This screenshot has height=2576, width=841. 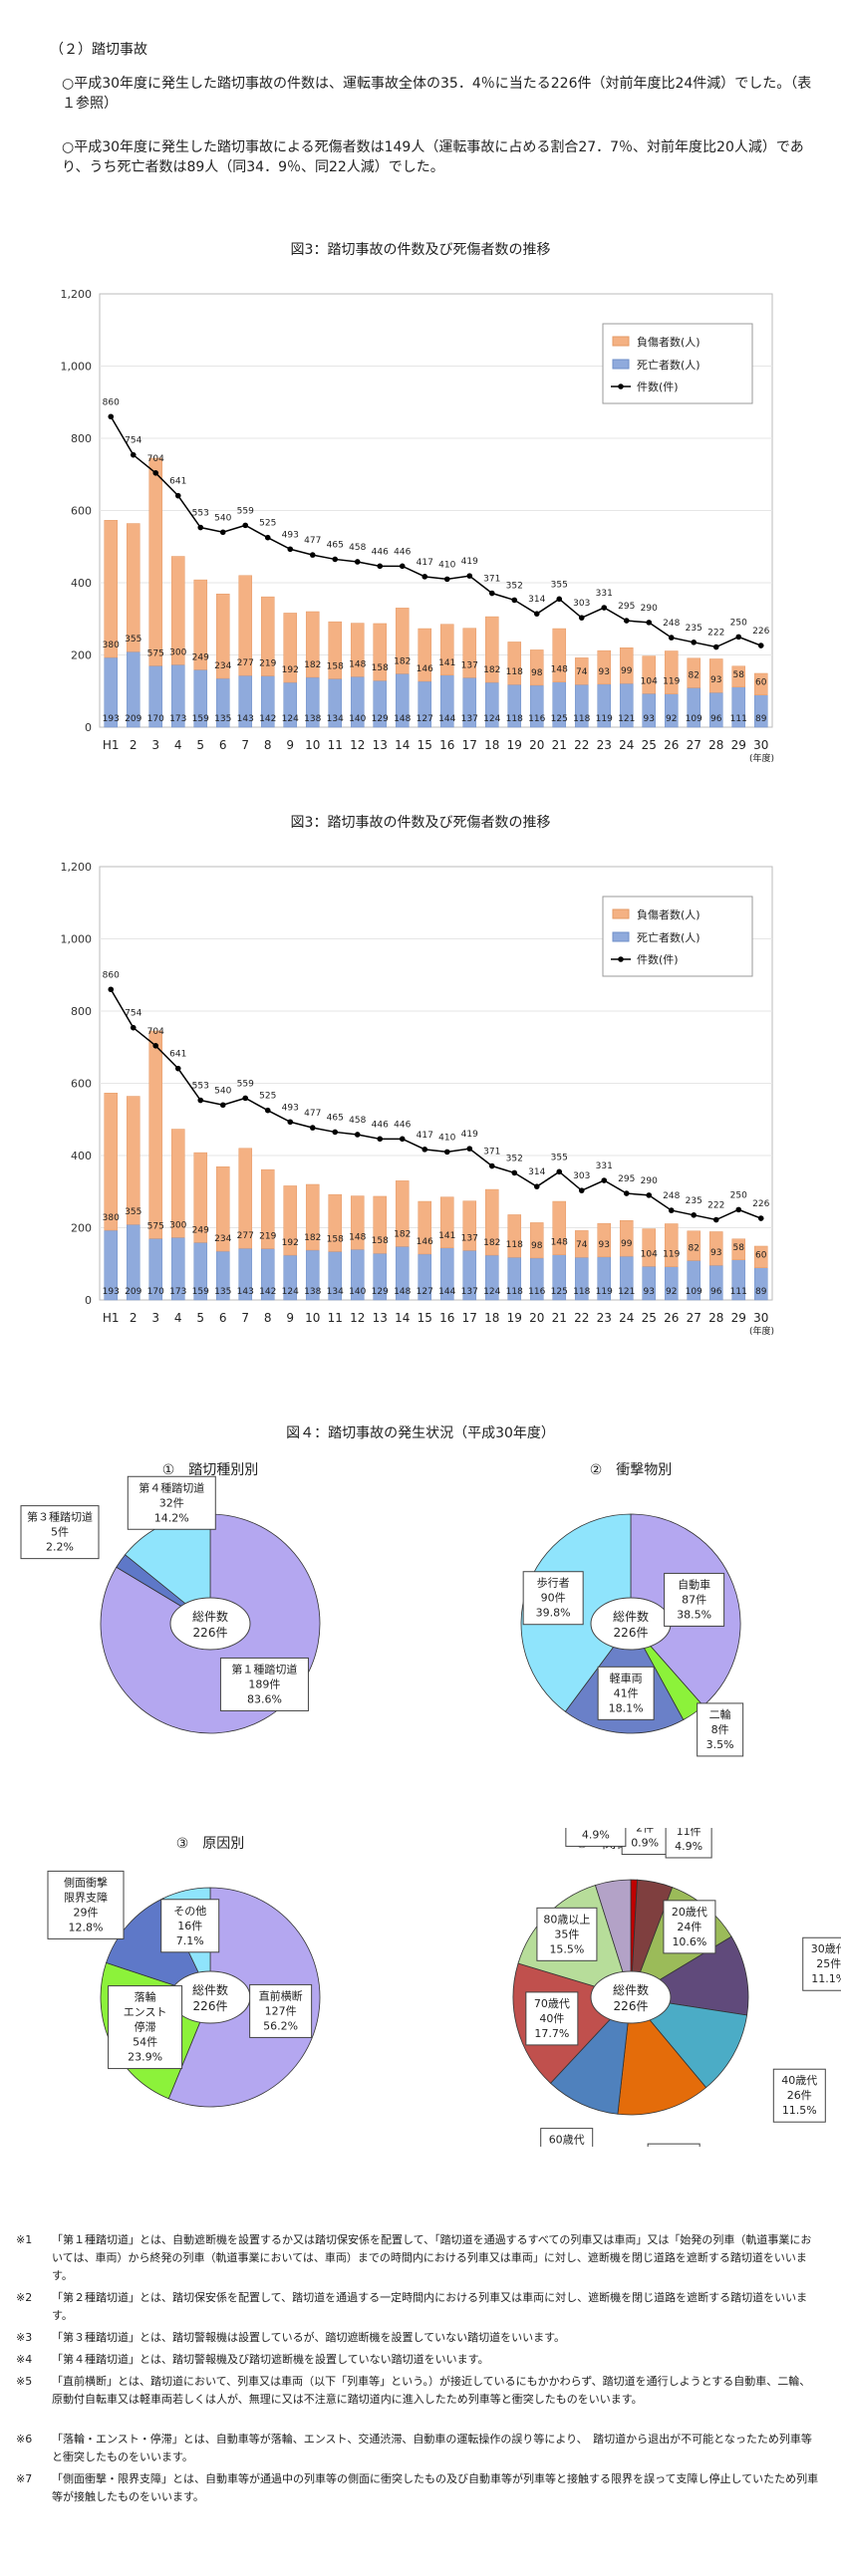 What do you see at coordinates (290, 1292) in the screenshot?
I see `label-deaths: 124` at bounding box center [290, 1292].